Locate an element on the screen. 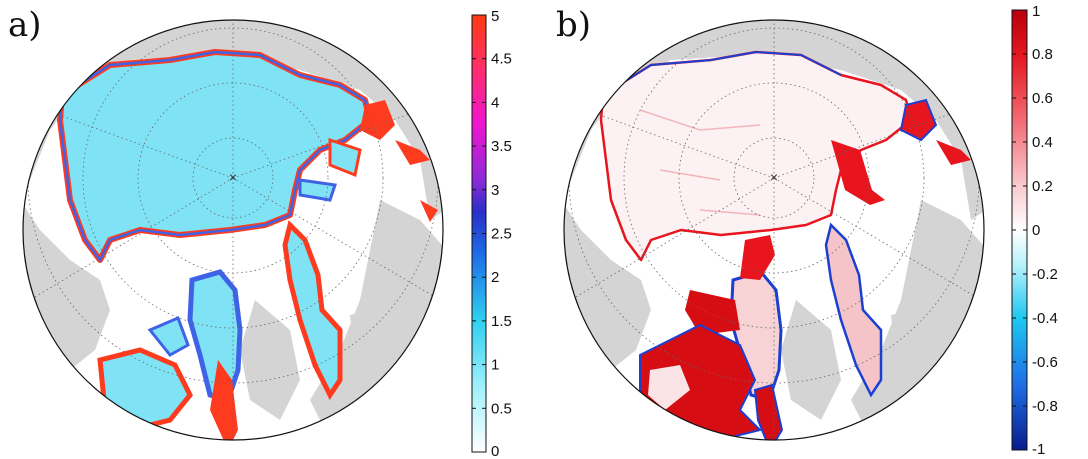  colorbar-a-tick-label: 2.5 is located at coordinates (501, 234).